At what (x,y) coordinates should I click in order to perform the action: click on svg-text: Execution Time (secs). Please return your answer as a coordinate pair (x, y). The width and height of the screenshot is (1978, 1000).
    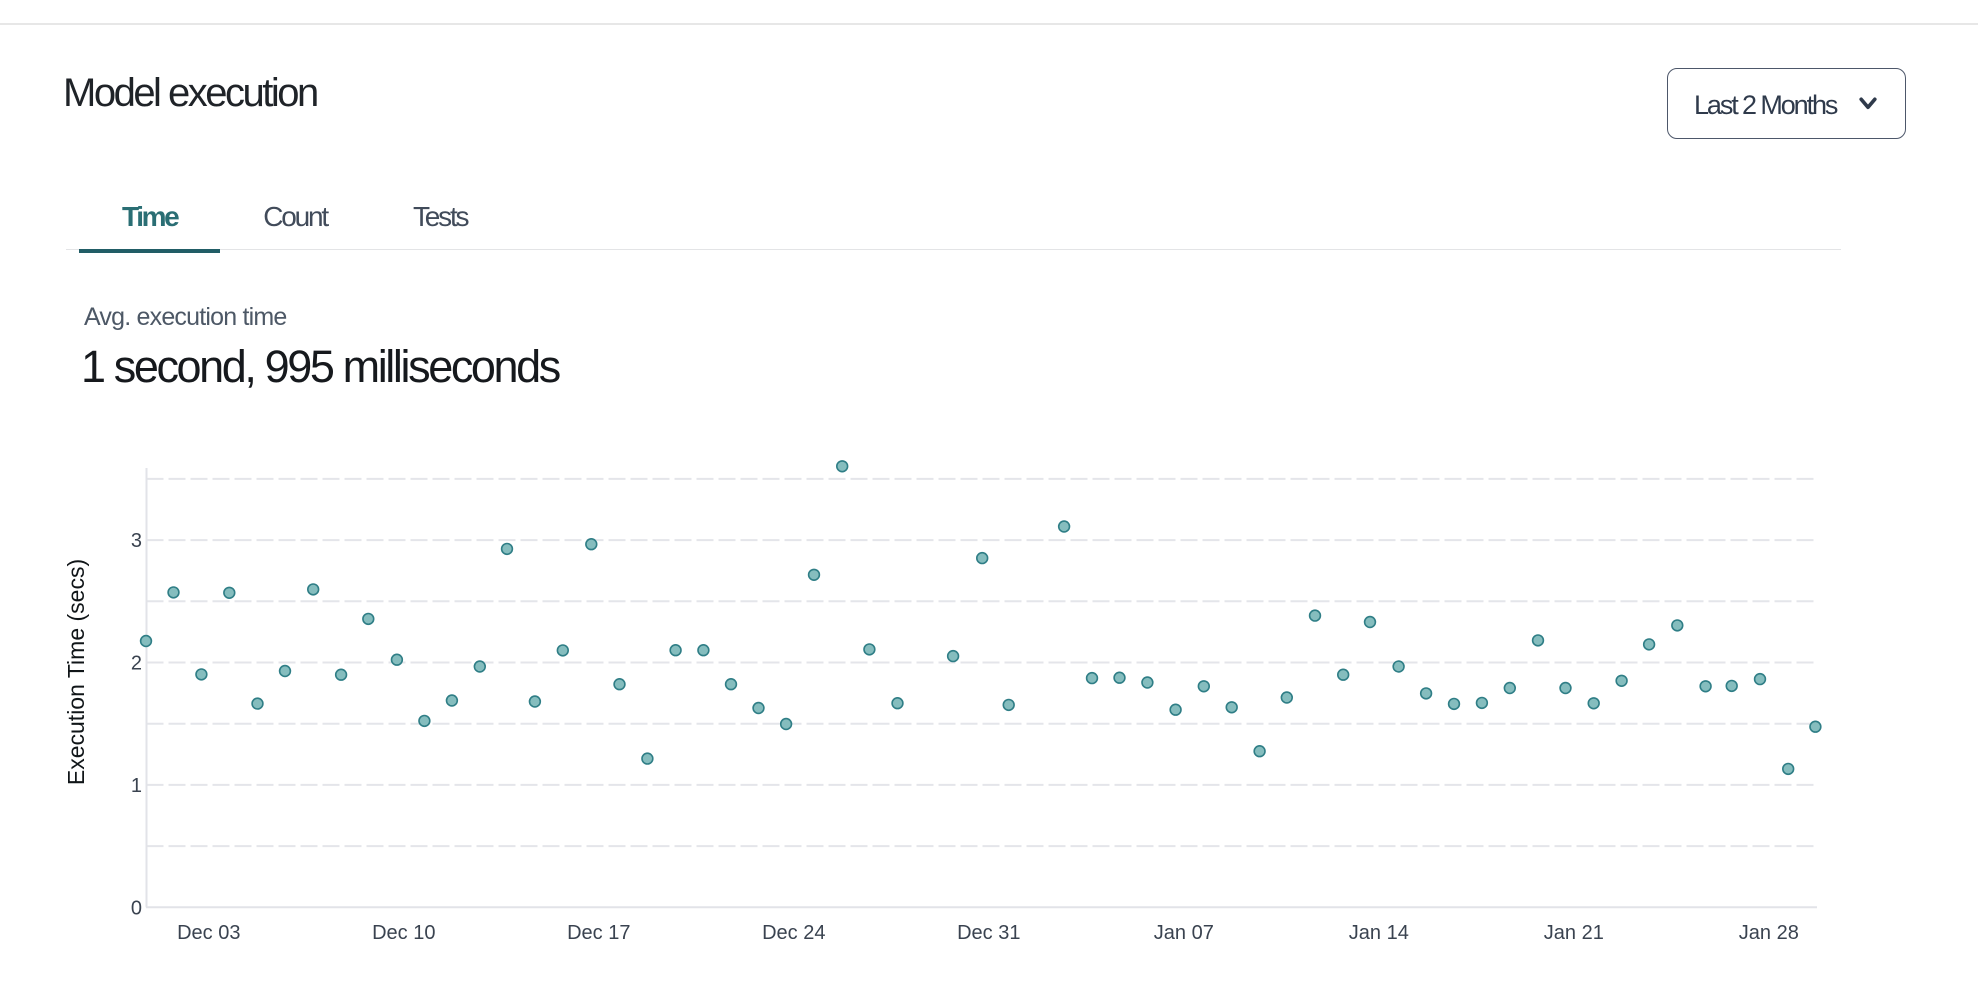
    Looking at the image, I should click on (76, 672).